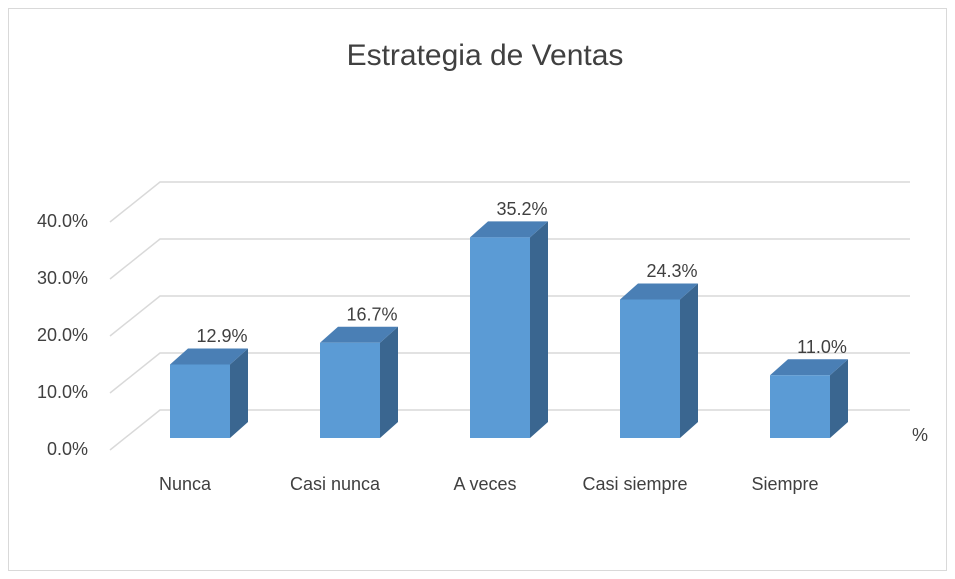 This screenshot has height=579, width=955. Describe the element at coordinates (62, 221) in the screenshot. I see `y-tick-label: 40.0%` at that location.